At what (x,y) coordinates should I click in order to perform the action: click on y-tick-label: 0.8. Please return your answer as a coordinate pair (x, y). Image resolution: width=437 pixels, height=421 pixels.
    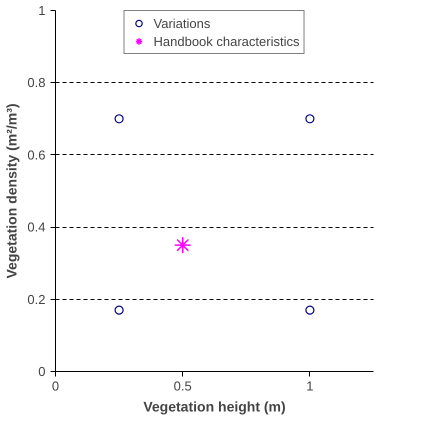
    Looking at the image, I should click on (36, 82).